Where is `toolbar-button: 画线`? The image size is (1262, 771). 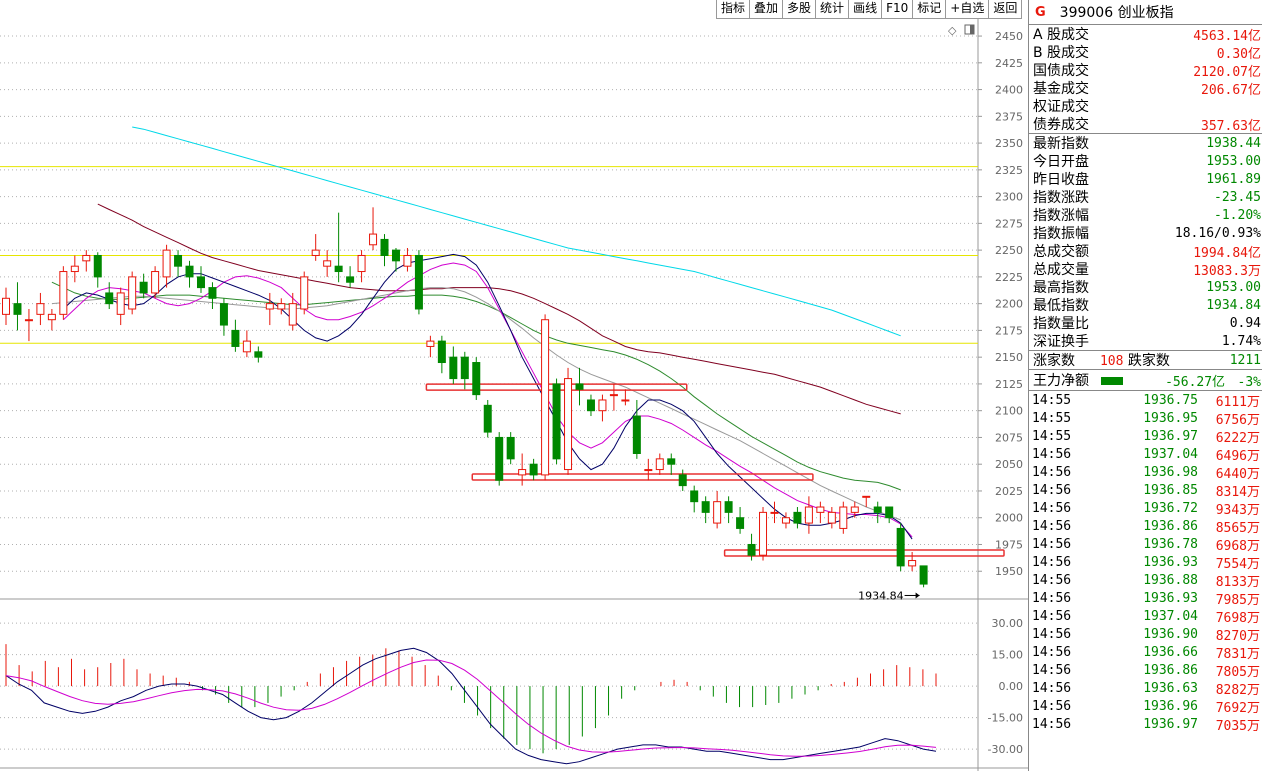 toolbar-button: 画线 is located at coordinates (866, 9).